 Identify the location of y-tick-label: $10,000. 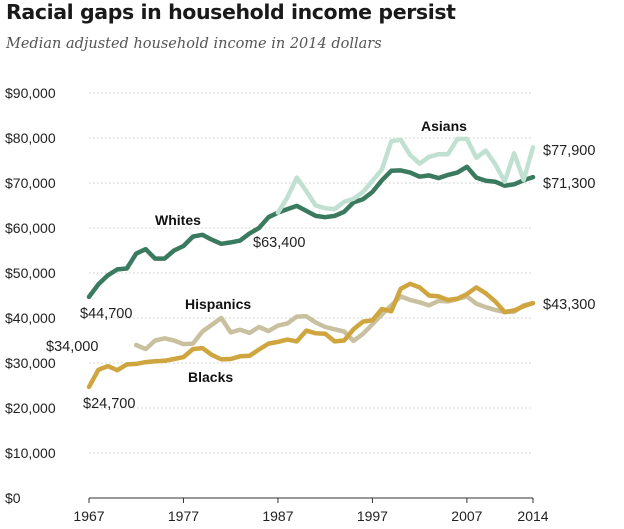
(30, 453).